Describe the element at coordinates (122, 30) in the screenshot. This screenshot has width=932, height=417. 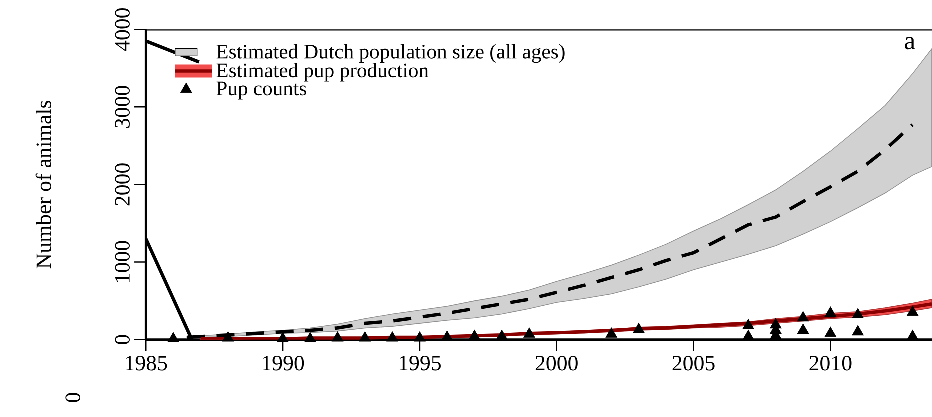
I see `y-tick-label: 4000` at that location.